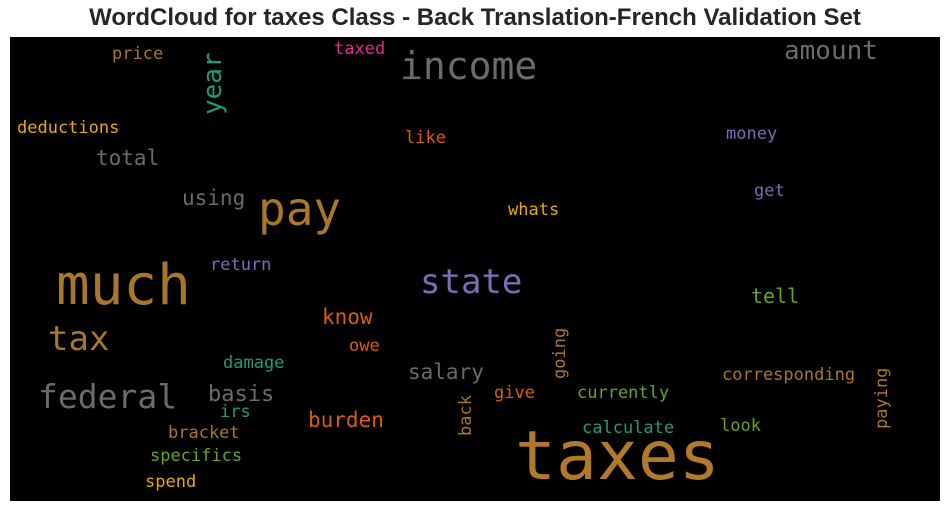  Describe the element at coordinates (775, 296) in the screenshot. I see `word-tell: tell` at that location.